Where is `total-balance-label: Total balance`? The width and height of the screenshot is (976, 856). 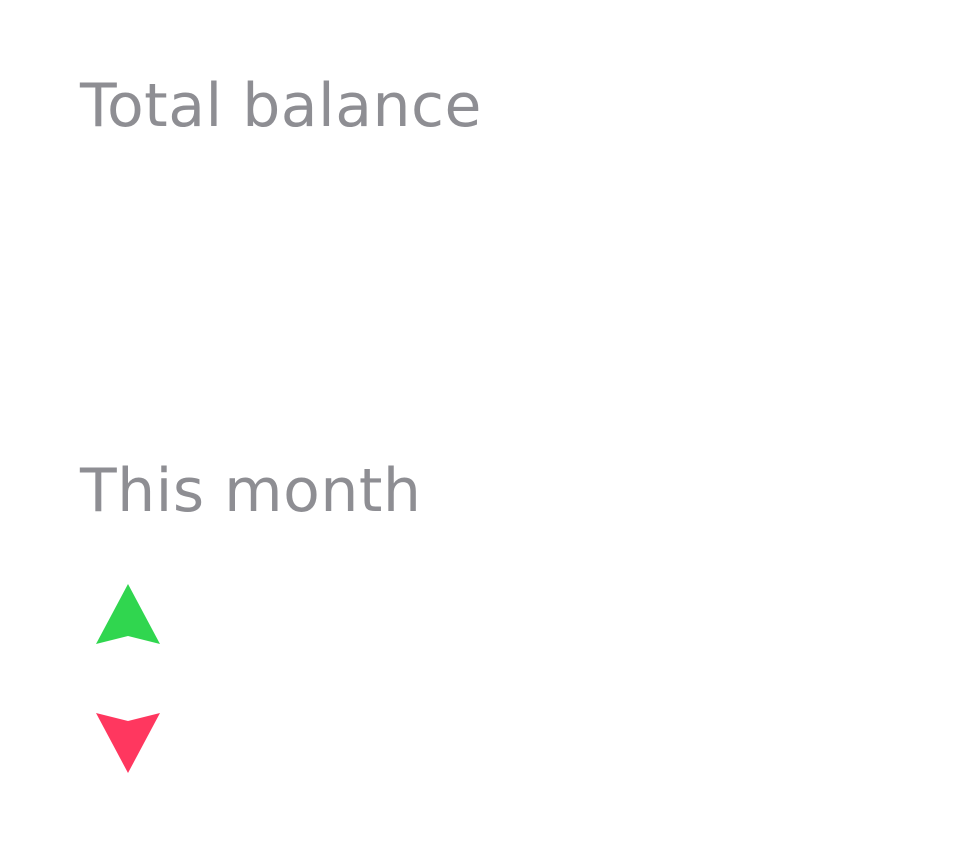 total-balance-label: Total balance is located at coordinates (281, 106).